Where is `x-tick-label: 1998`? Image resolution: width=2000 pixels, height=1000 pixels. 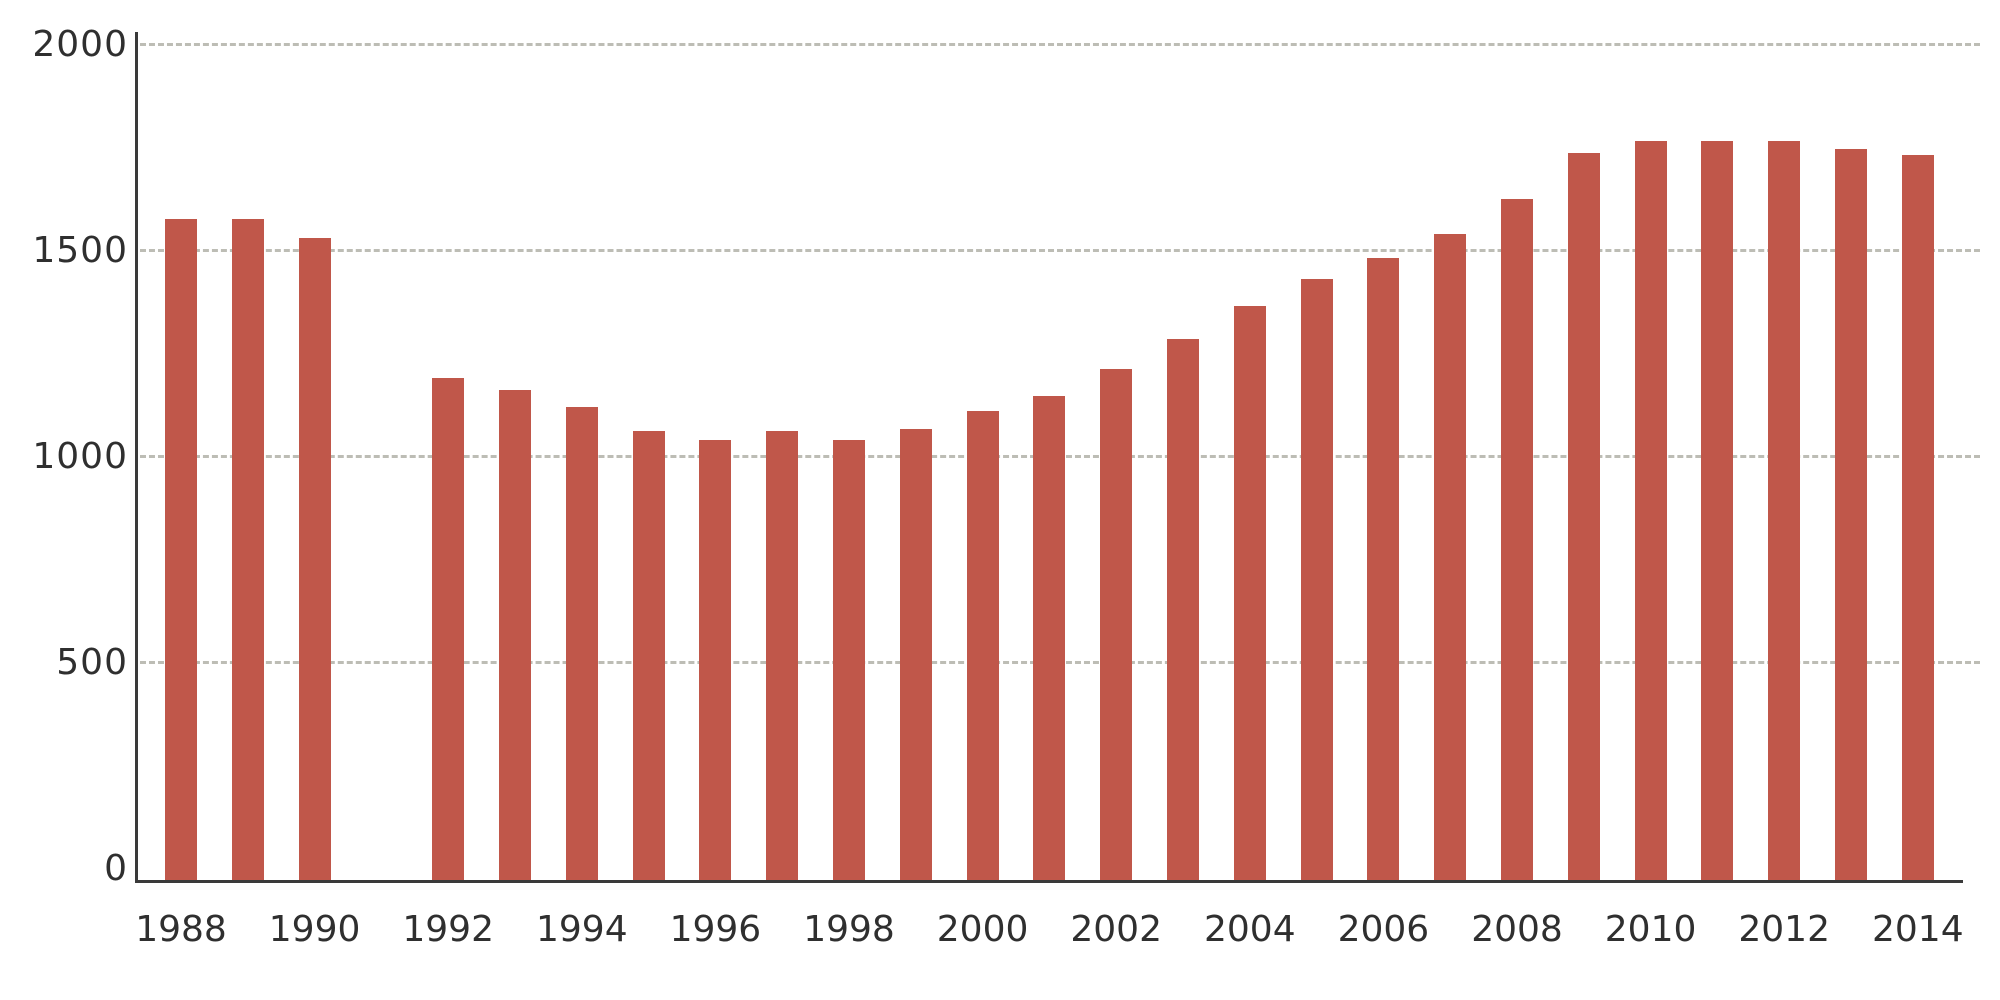 x-tick-label: 1998 is located at coordinates (849, 929).